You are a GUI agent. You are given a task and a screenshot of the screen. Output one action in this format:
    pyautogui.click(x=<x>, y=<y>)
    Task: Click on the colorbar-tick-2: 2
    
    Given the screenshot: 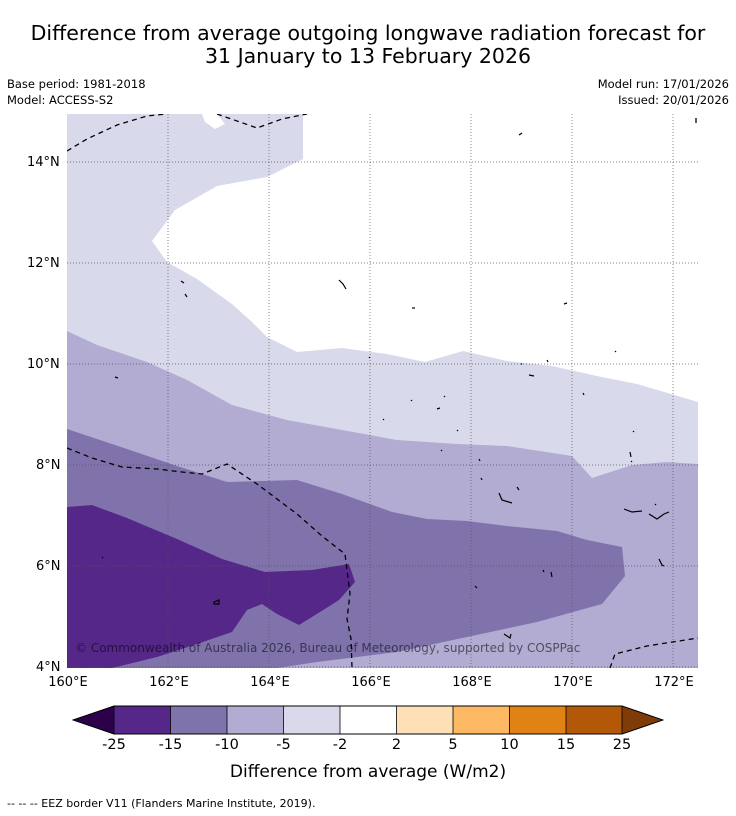 What is the action you would take?
    pyautogui.click(x=396, y=745)
    